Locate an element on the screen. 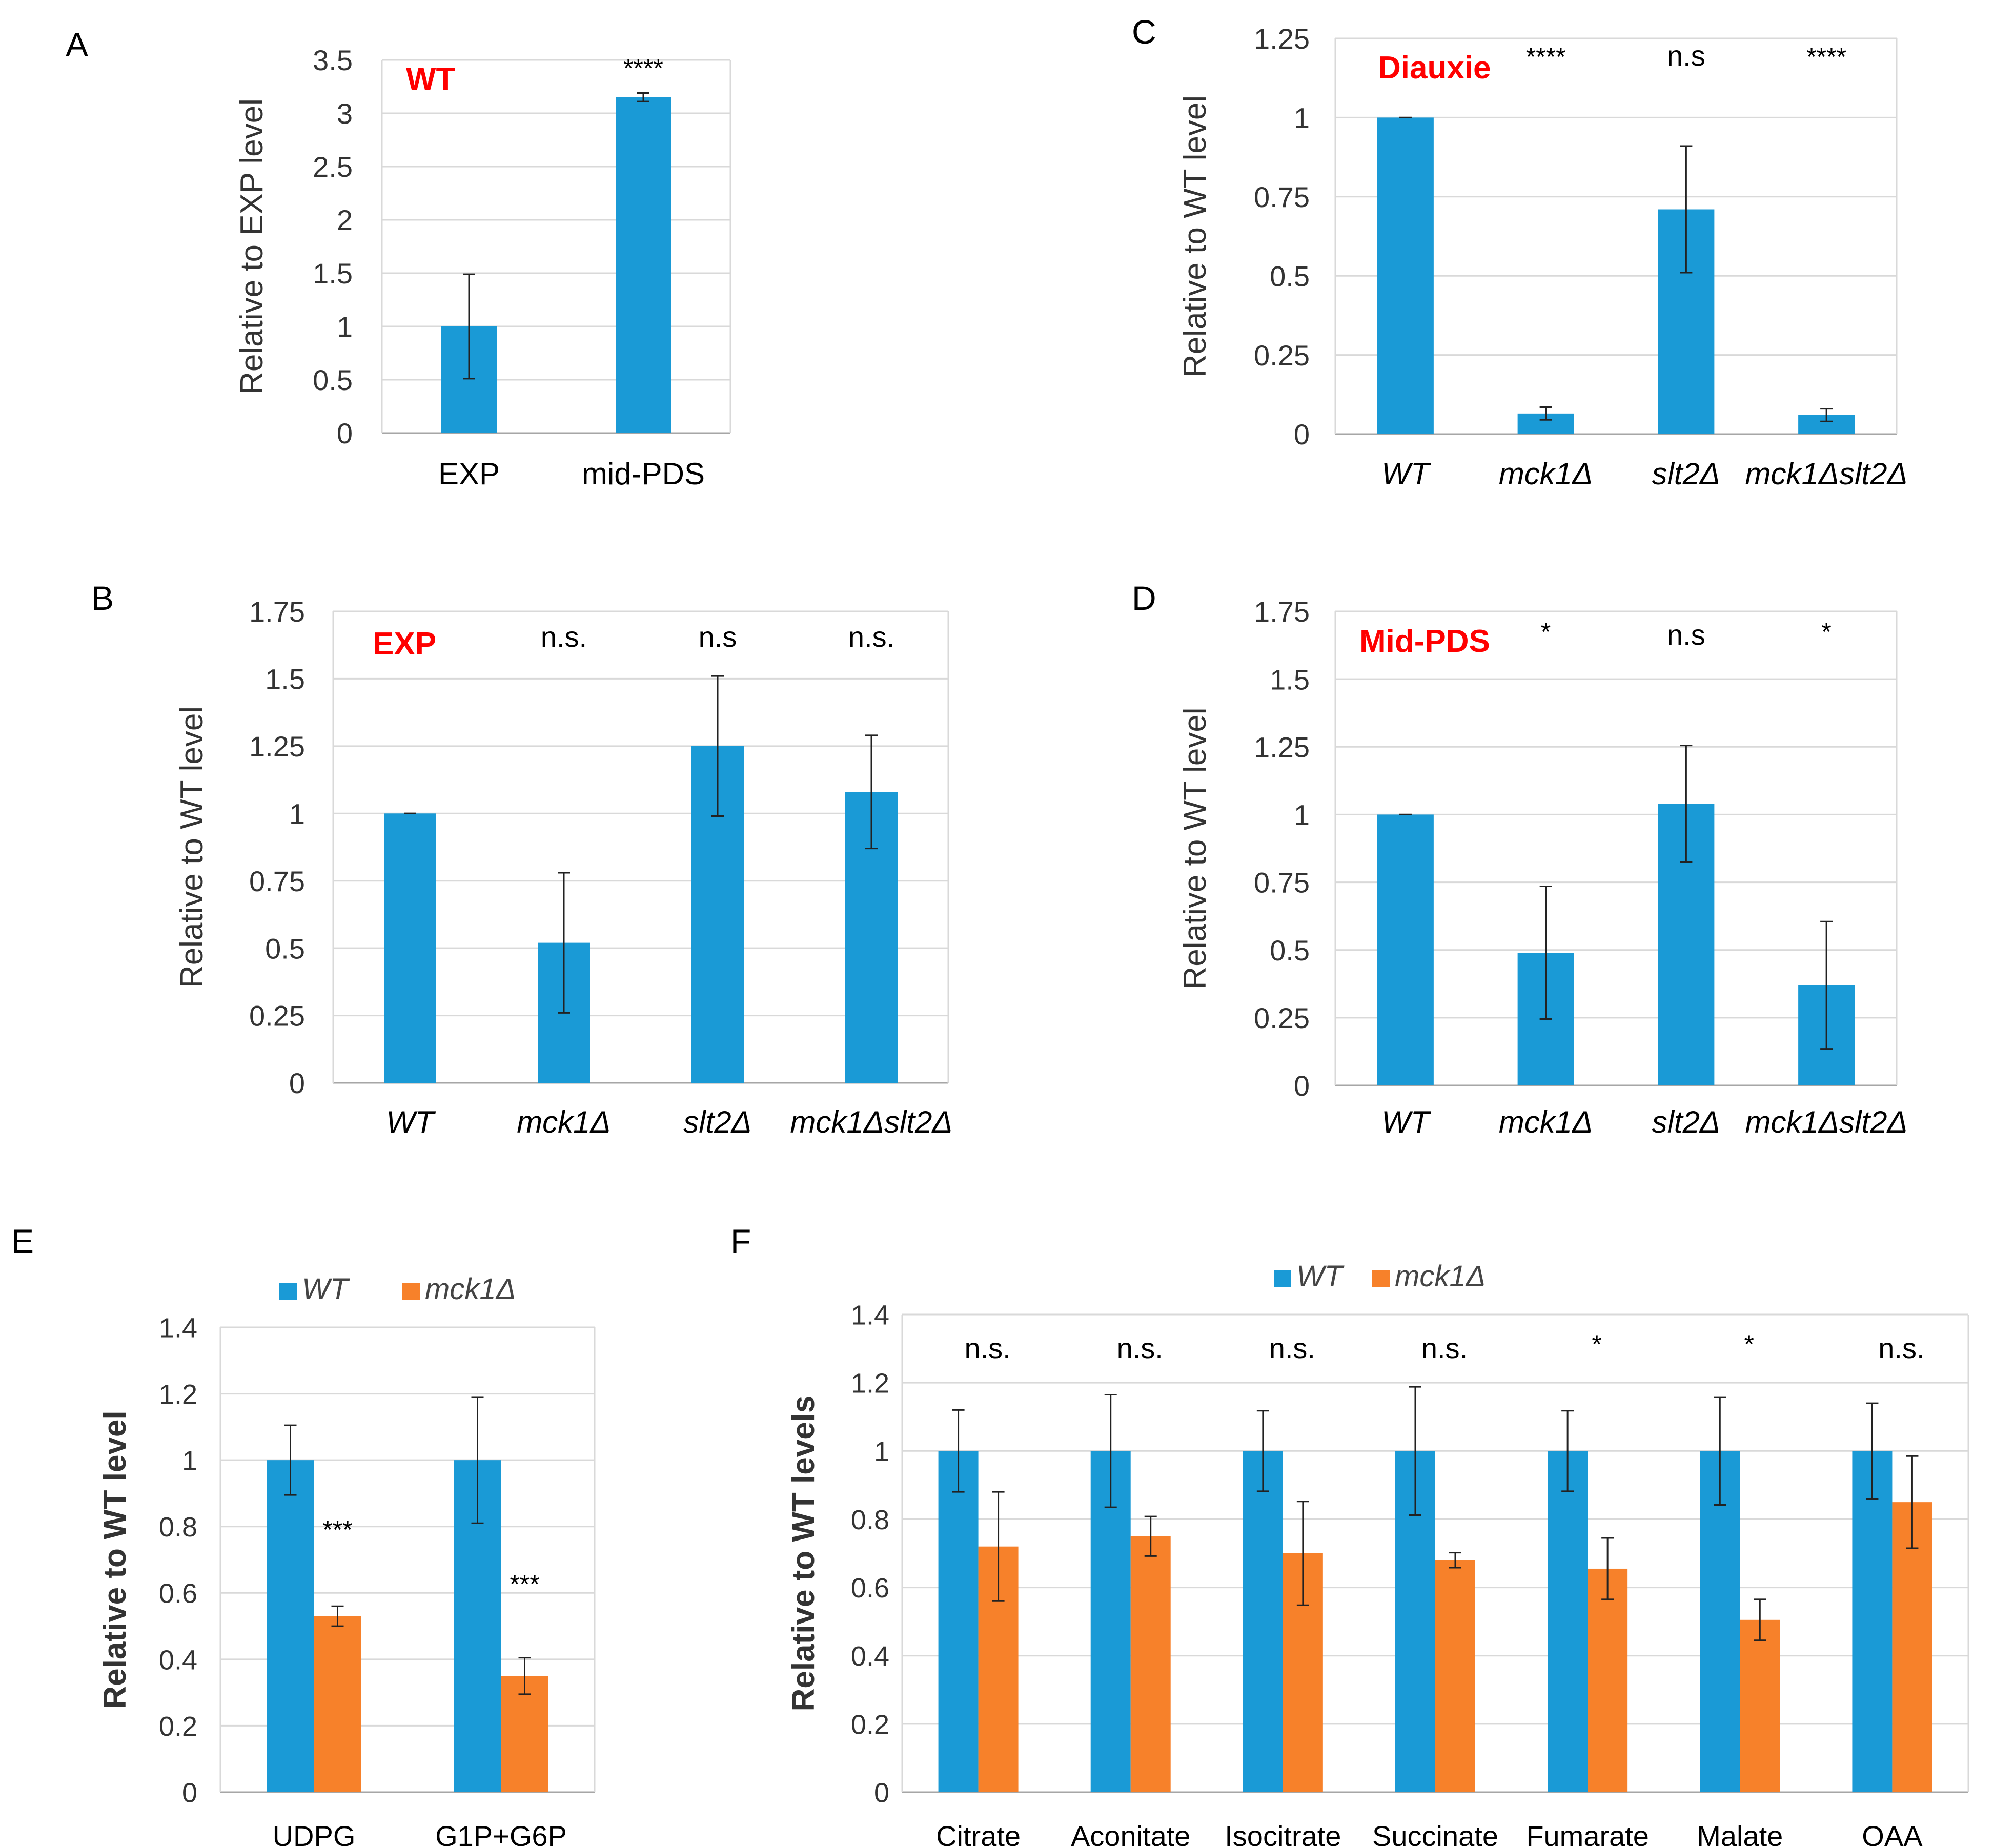  y-tick-label: 0.6 is located at coordinates (178, 1593).